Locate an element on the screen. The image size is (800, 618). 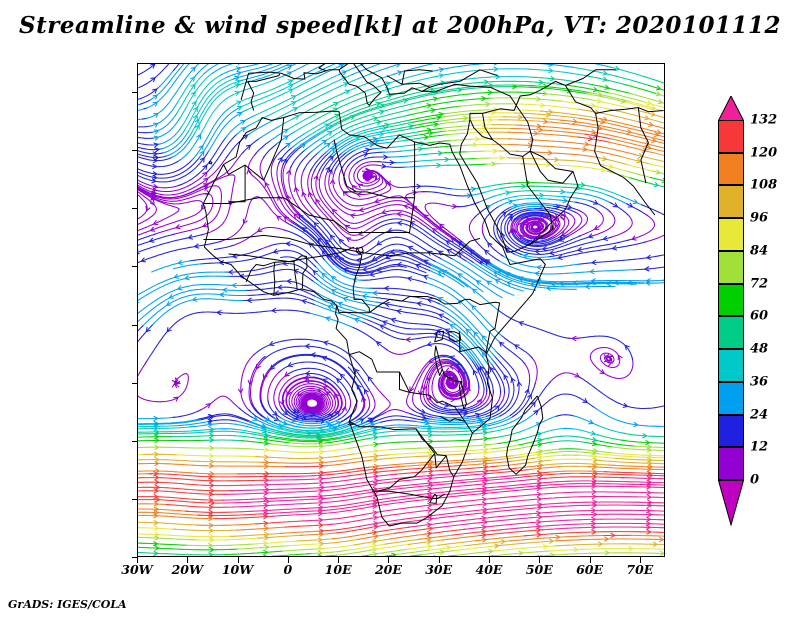
colorbar-segment is located at coordinates (731, 202).